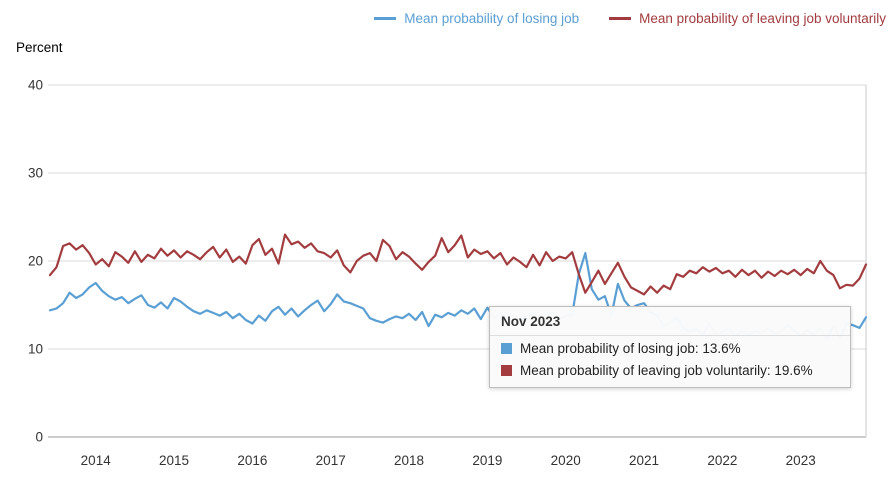 This screenshot has width=891, height=497. Describe the element at coordinates (630, 348) in the screenshot. I see `tooltip-text-losing-job: Mean probability of losing job: 13.6%` at that location.